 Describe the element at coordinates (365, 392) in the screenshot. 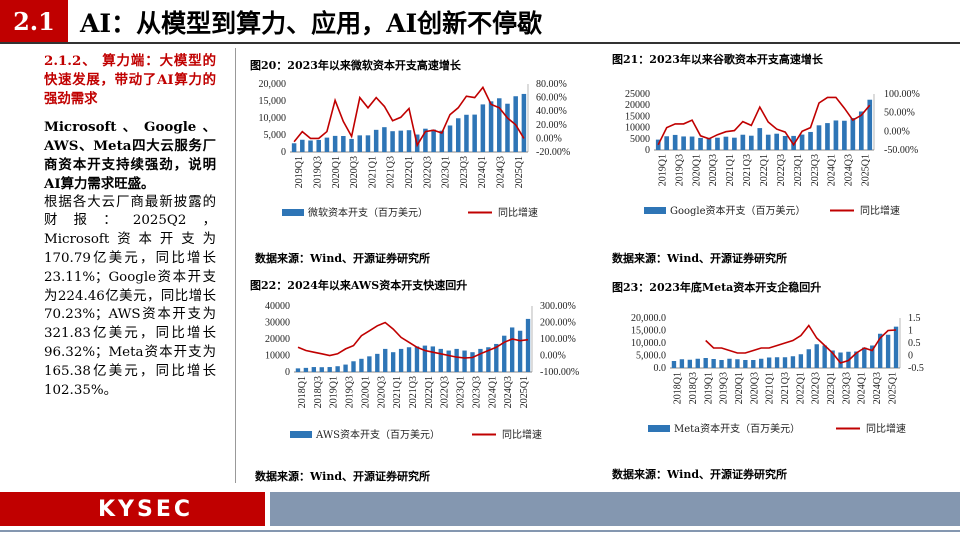

I see `x-tick-label: 2020Q1` at that location.